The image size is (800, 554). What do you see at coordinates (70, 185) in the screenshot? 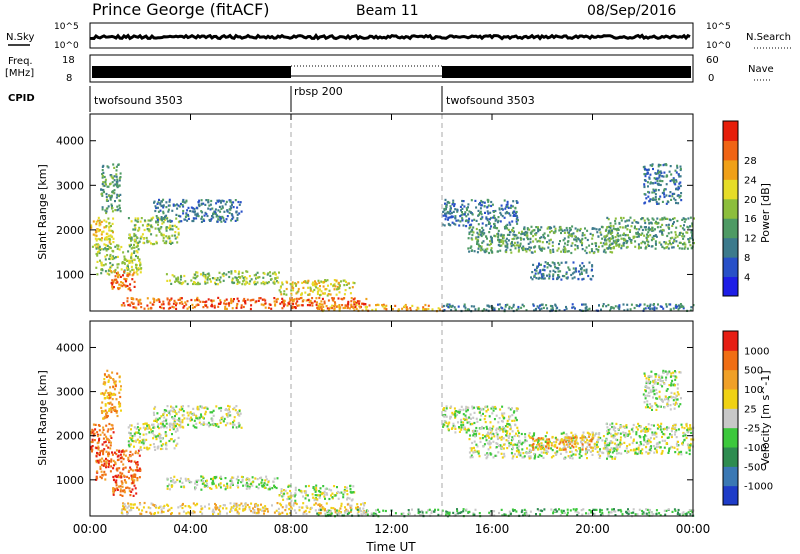
I see `power-ytick-label: 3000` at bounding box center [70, 185].